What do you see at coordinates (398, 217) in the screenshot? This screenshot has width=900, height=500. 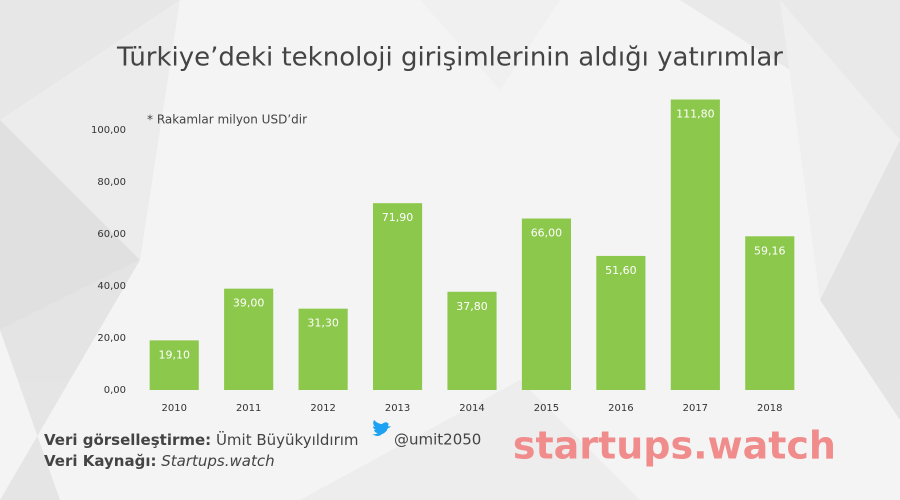 I see `value-label: 71,90` at bounding box center [398, 217].